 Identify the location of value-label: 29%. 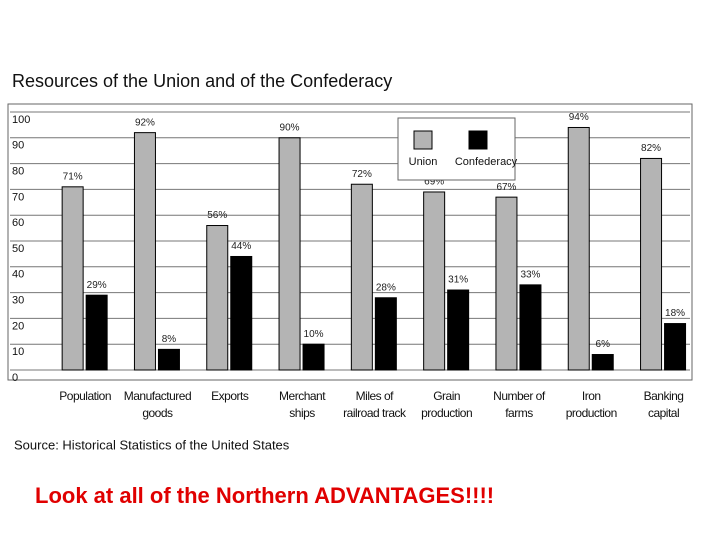
(97, 285).